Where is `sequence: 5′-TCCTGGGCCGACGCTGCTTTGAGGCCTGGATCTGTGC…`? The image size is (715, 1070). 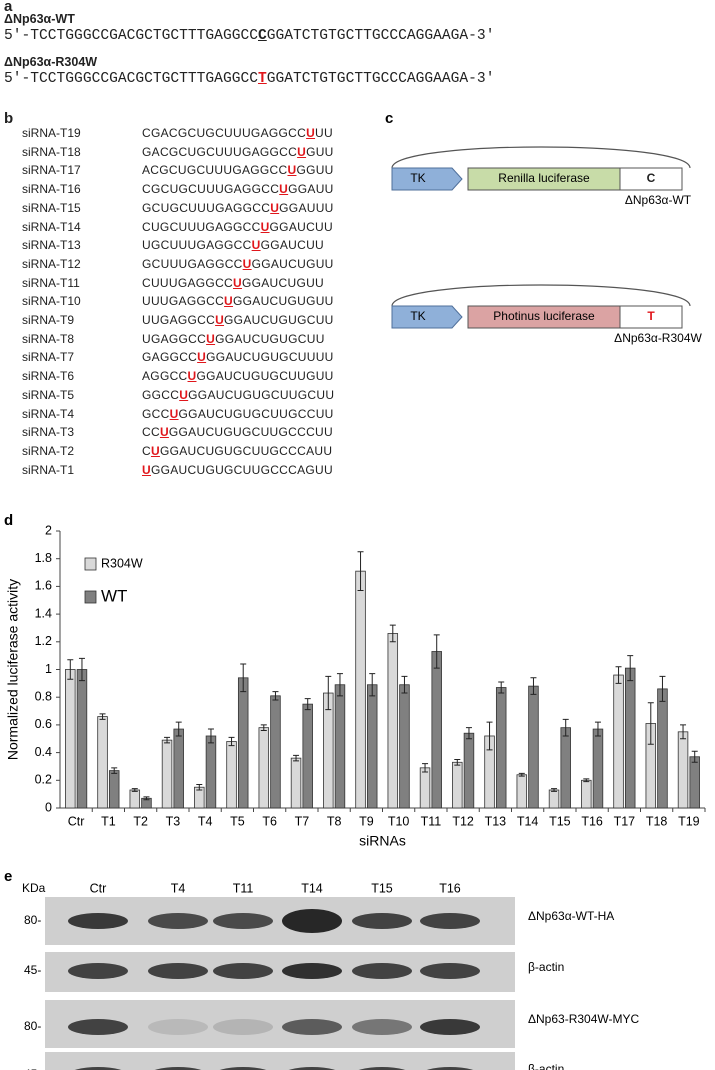 sequence: 5′-TCCTGGGCCGACGCTGCTTTGAGGCCTGGATCTGTGC… is located at coordinates (249, 79).